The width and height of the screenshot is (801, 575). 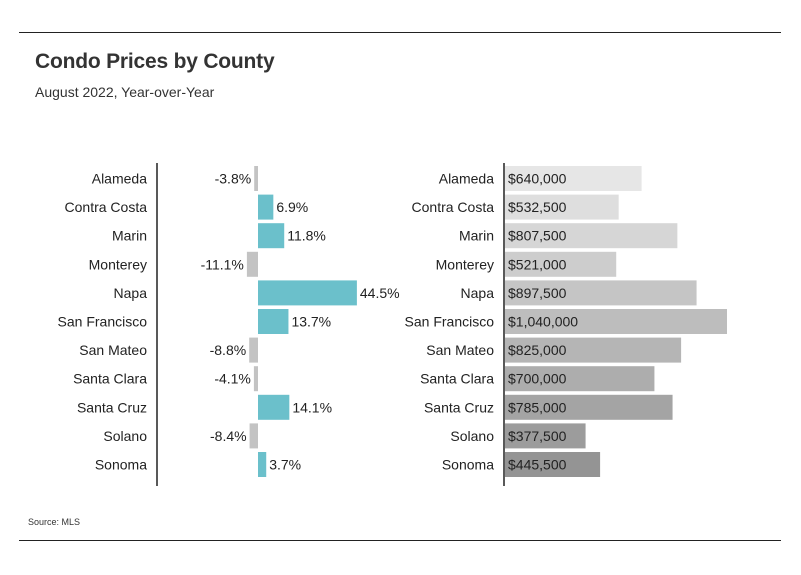 I want to click on price-value-label: $897,500, so click(x=537, y=293).